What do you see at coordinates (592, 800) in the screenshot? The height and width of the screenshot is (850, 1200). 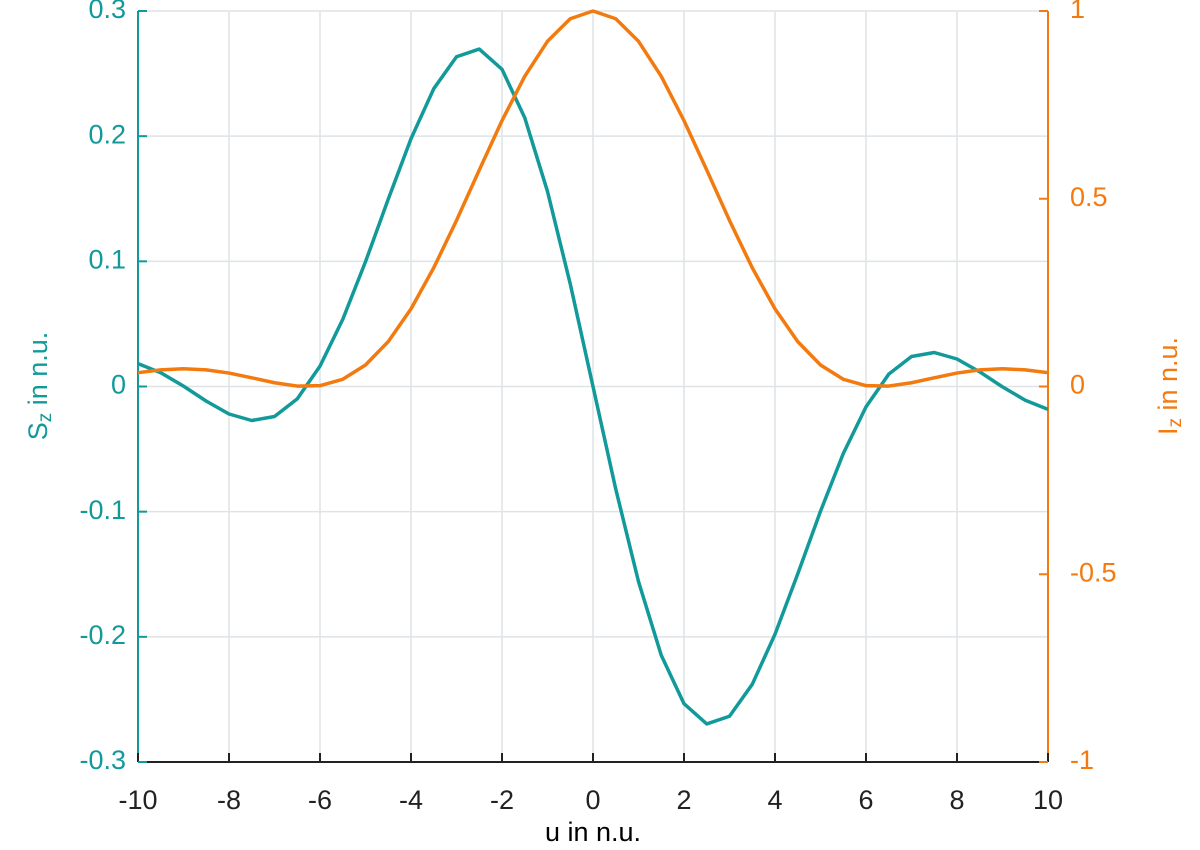 I see `x-tick-label: 0` at bounding box center [592, 800].